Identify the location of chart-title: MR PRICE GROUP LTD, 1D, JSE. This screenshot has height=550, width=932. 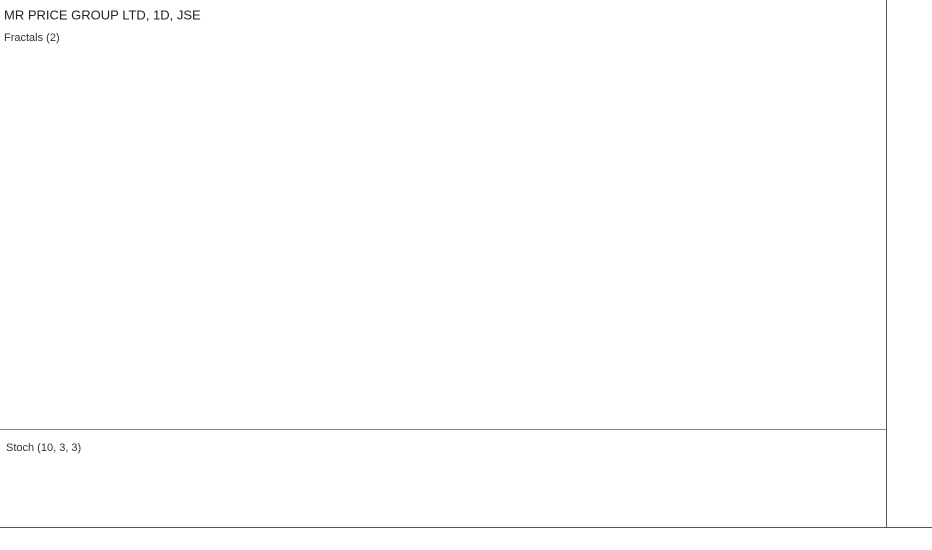
(102, 14).